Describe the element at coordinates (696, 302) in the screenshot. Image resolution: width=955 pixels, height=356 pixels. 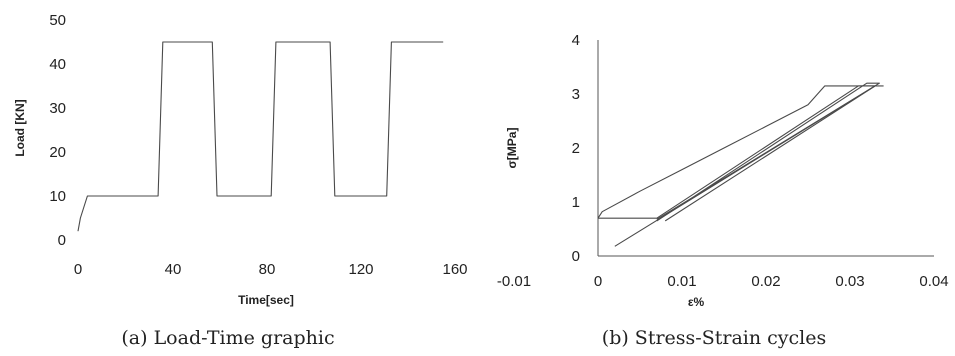
I see `chart-b-xlabel: ε%` at that location.